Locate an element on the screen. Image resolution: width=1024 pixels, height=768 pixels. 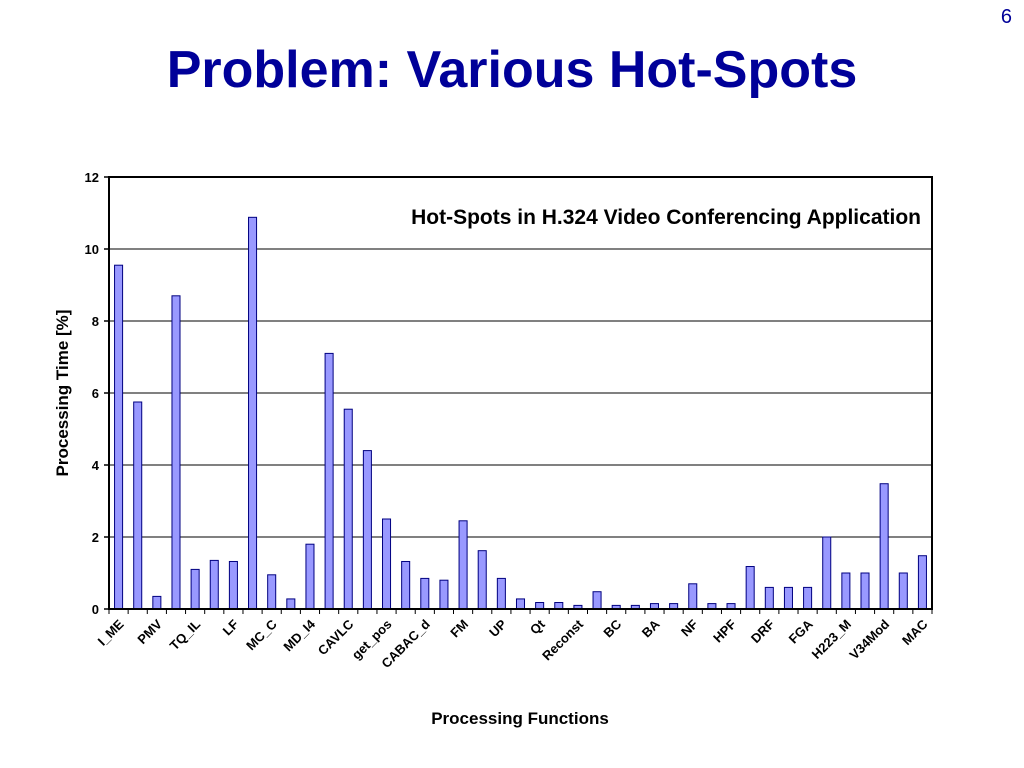
x-tick-label: UP is located at coordinates (498, 628).